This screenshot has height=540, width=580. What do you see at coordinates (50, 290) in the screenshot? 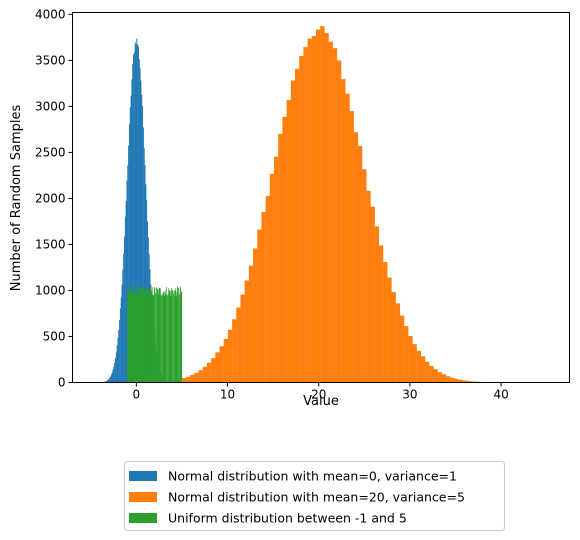
I see `y-tick-label: 1000` at bounding box center [50, 290].